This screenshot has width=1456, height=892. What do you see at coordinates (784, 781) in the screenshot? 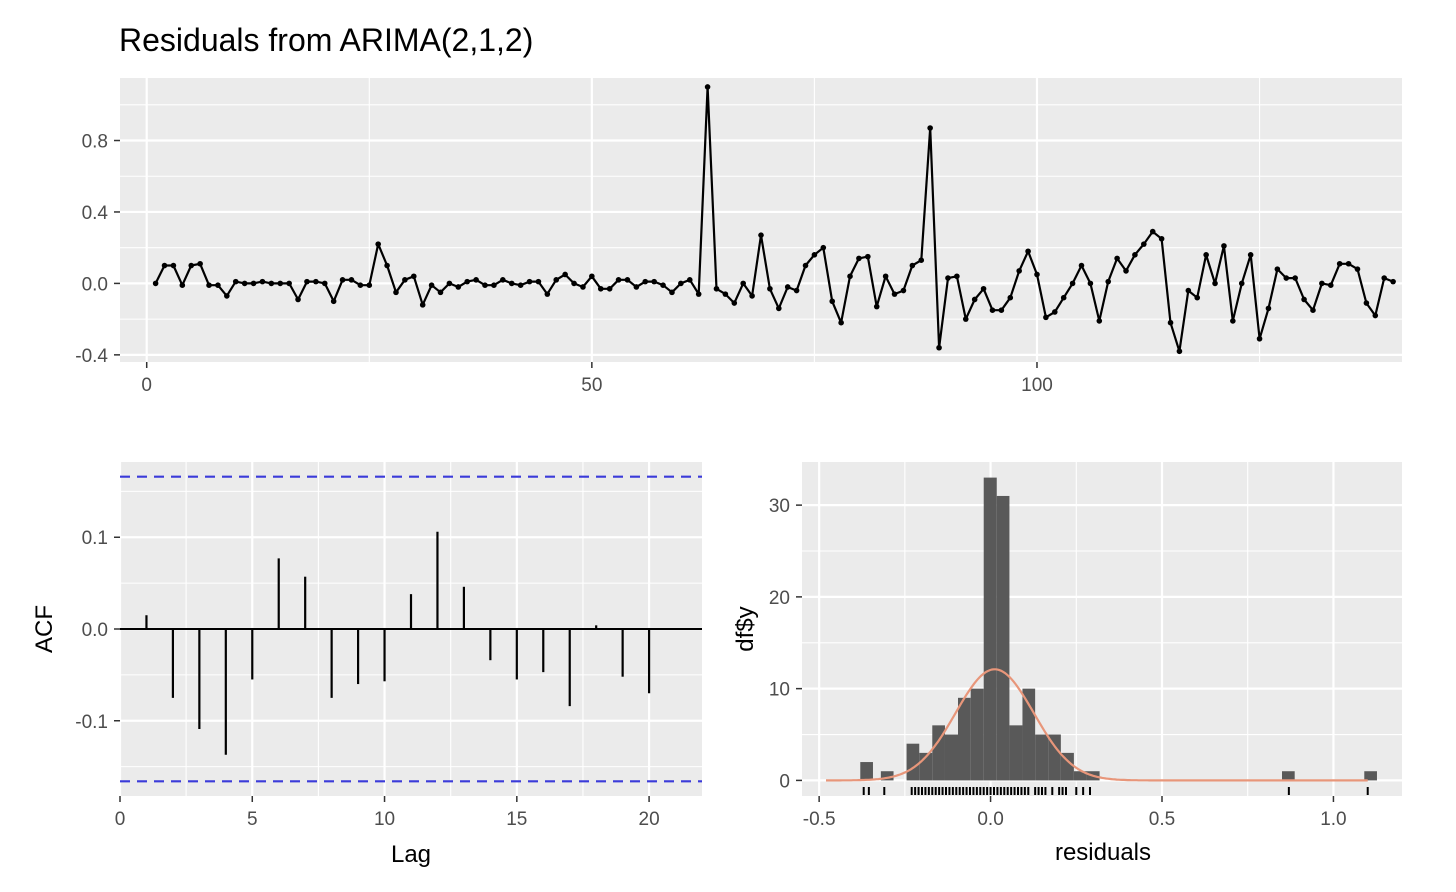
I see `histogram-y-tick-label: 0` at bounding box center [784, 781].